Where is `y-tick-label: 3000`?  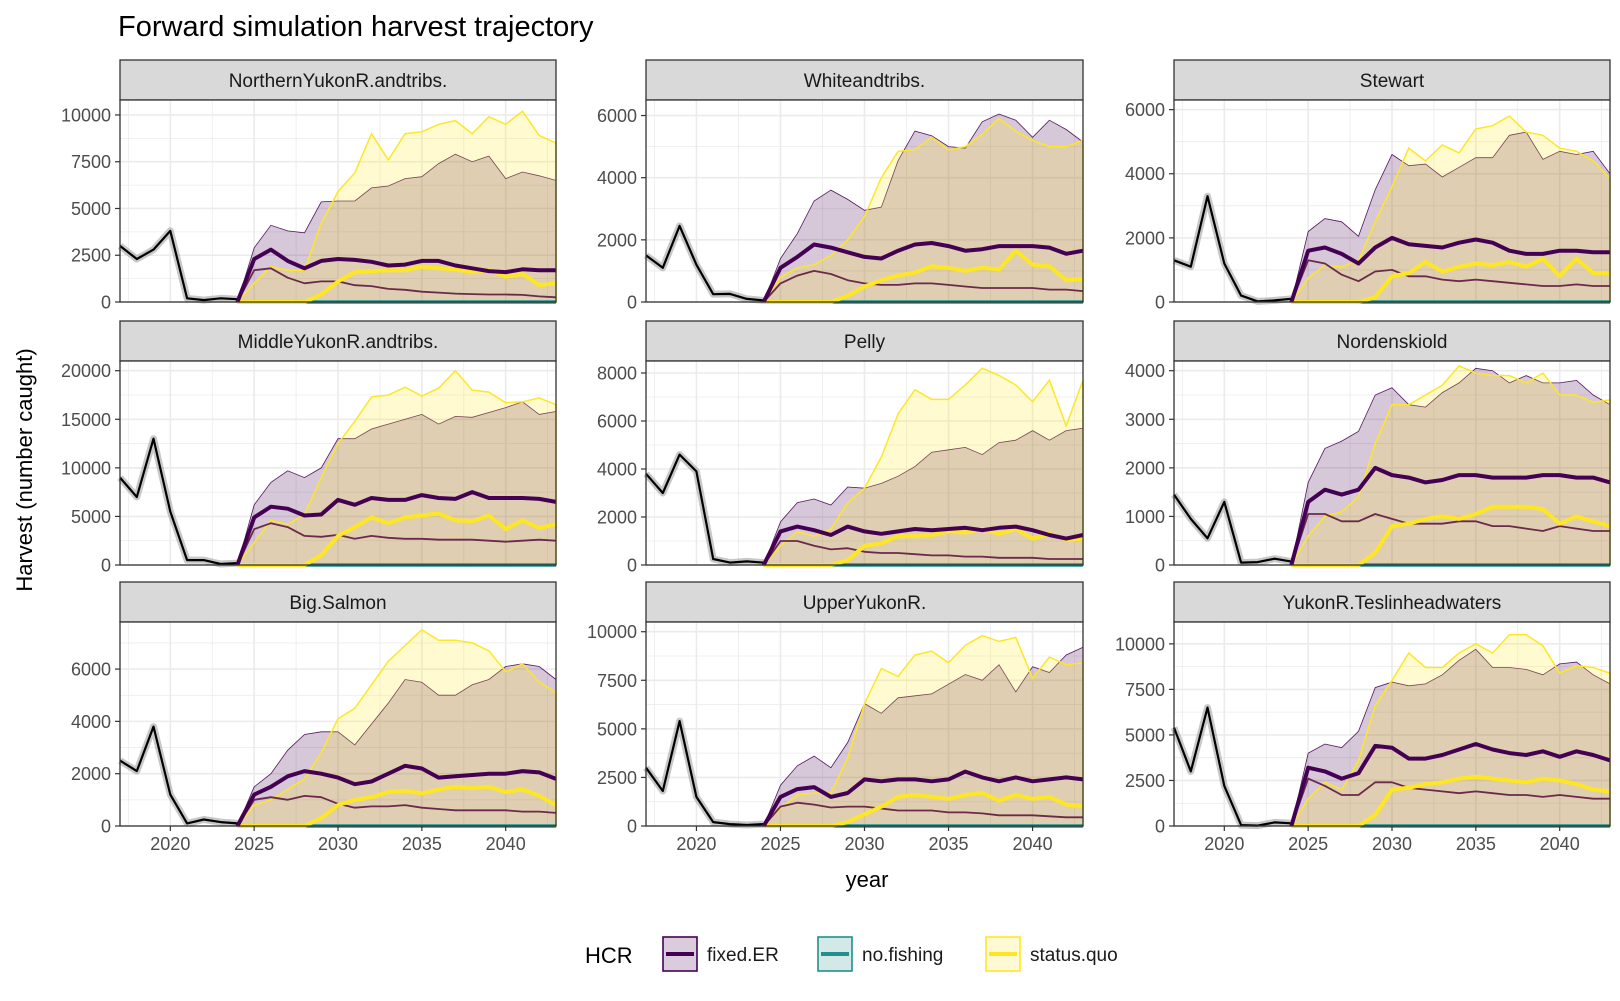
y-tick-label: 3000 is located at coordinates (1145, 420).